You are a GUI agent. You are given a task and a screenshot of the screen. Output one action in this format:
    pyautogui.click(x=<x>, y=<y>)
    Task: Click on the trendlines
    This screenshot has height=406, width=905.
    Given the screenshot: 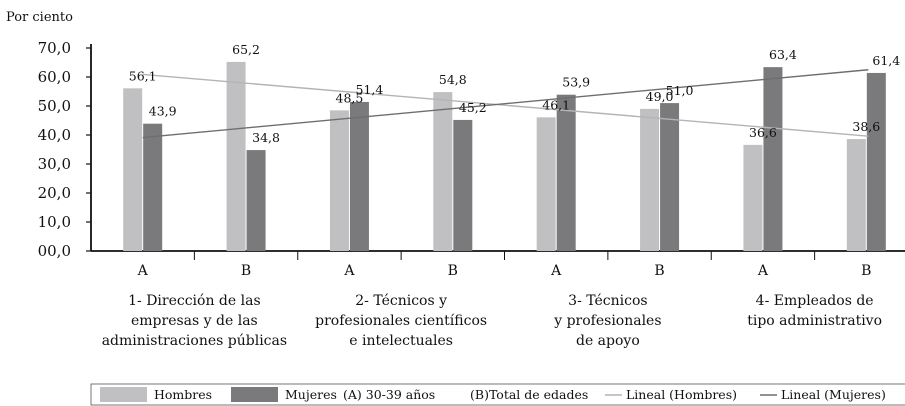 What is the action you would take?
    pyautogui.click(x=505, y=104)
    